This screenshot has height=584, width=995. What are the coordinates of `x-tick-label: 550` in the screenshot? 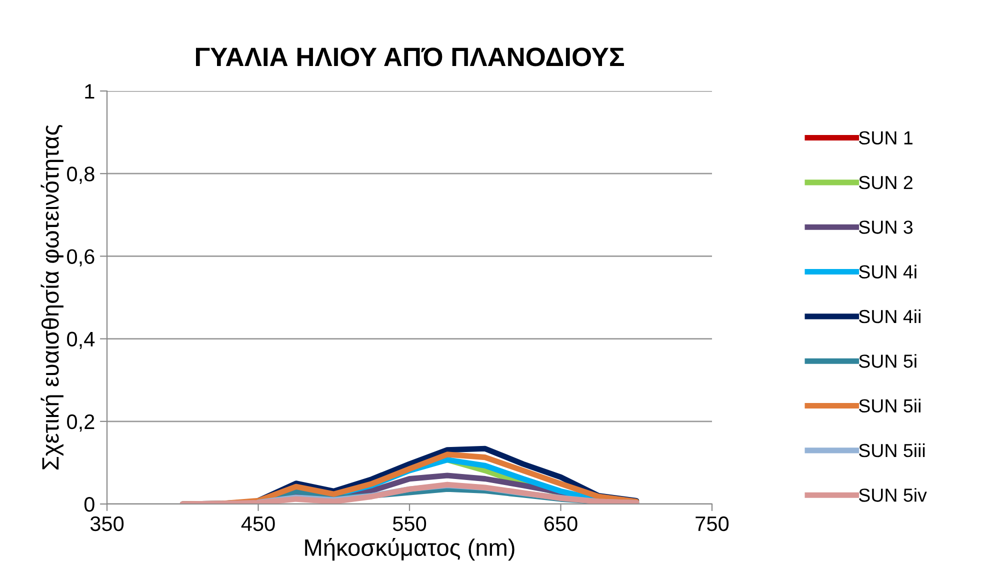 It's located at (409, 524).